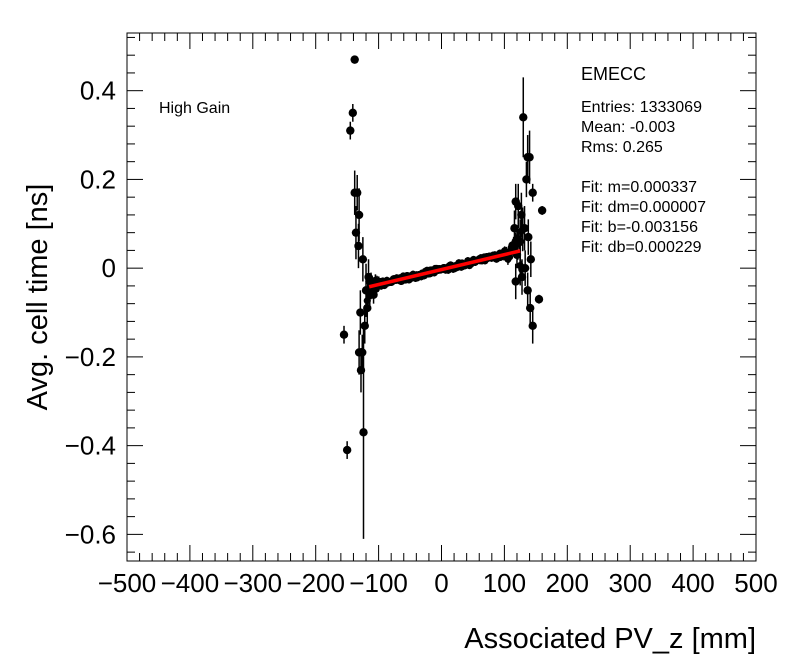 This screenshot has width=796, height=672. Describe the element at coordinates (98, 91) in the screenshot. I see `y-tick-label: 0.4` at that location.